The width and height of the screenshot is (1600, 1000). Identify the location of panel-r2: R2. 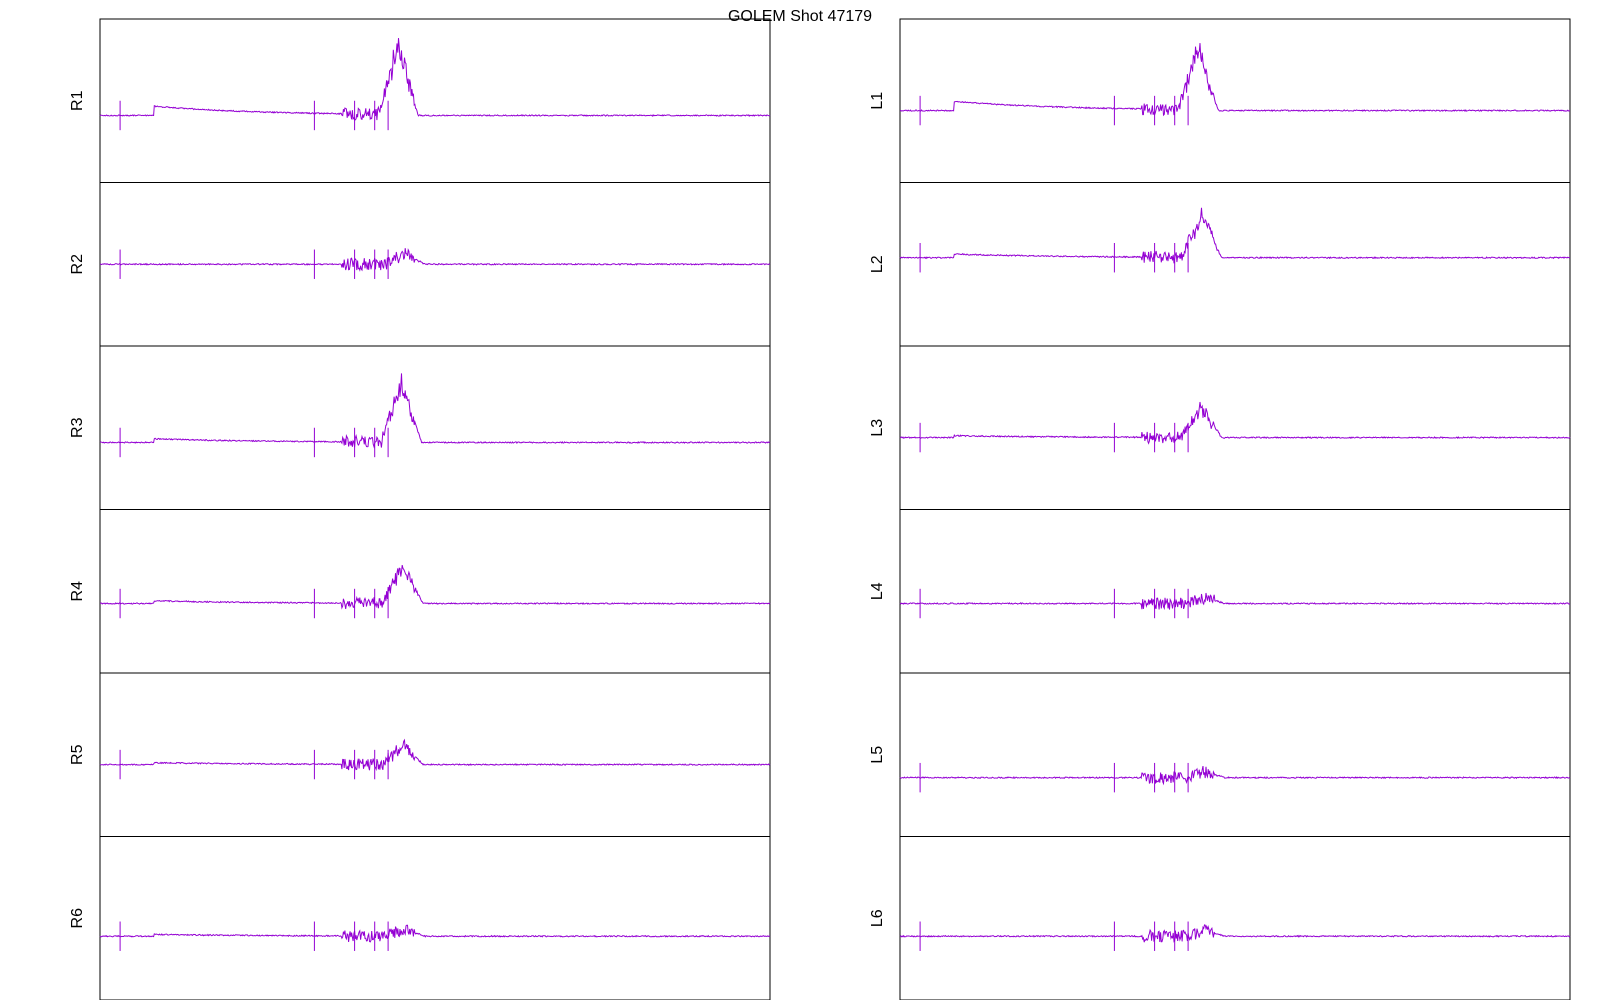
(420, 264).